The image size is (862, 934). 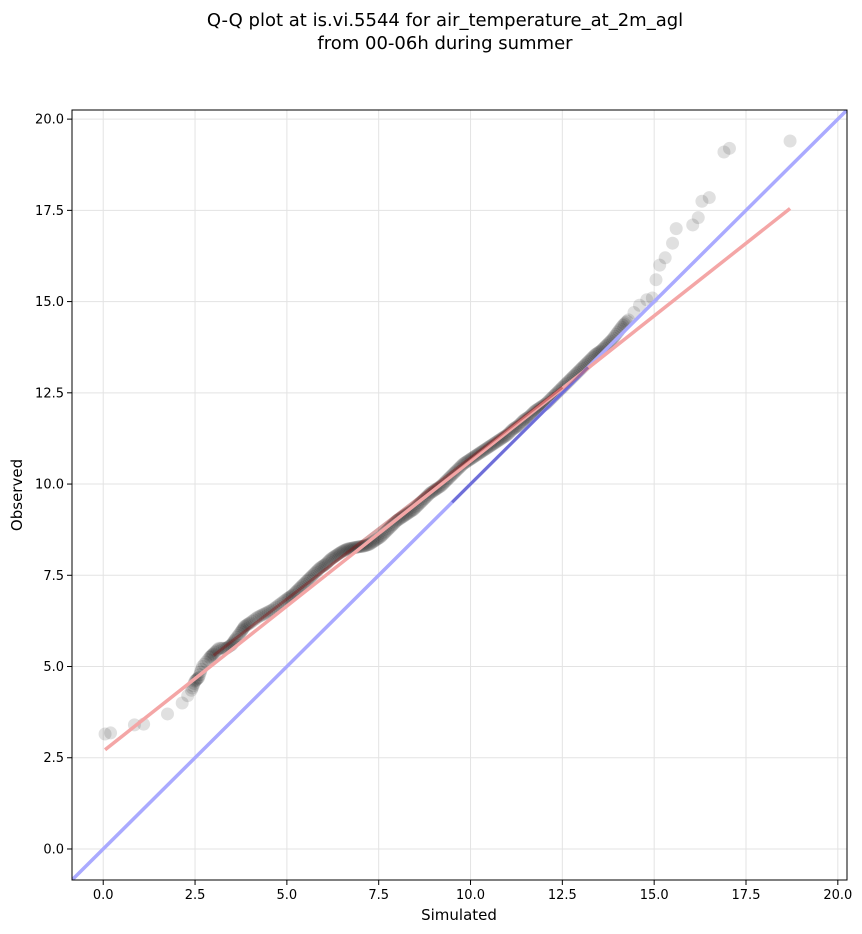 What do you see at coordinates (49, 485) in the screenshot?
I see `y-tick-label: 10.0` at bounding box center [49, 485].